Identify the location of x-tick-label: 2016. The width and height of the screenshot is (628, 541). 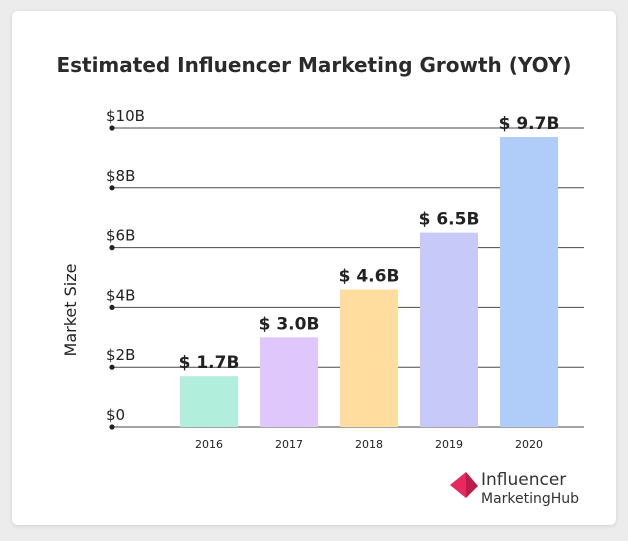
(209, 444).